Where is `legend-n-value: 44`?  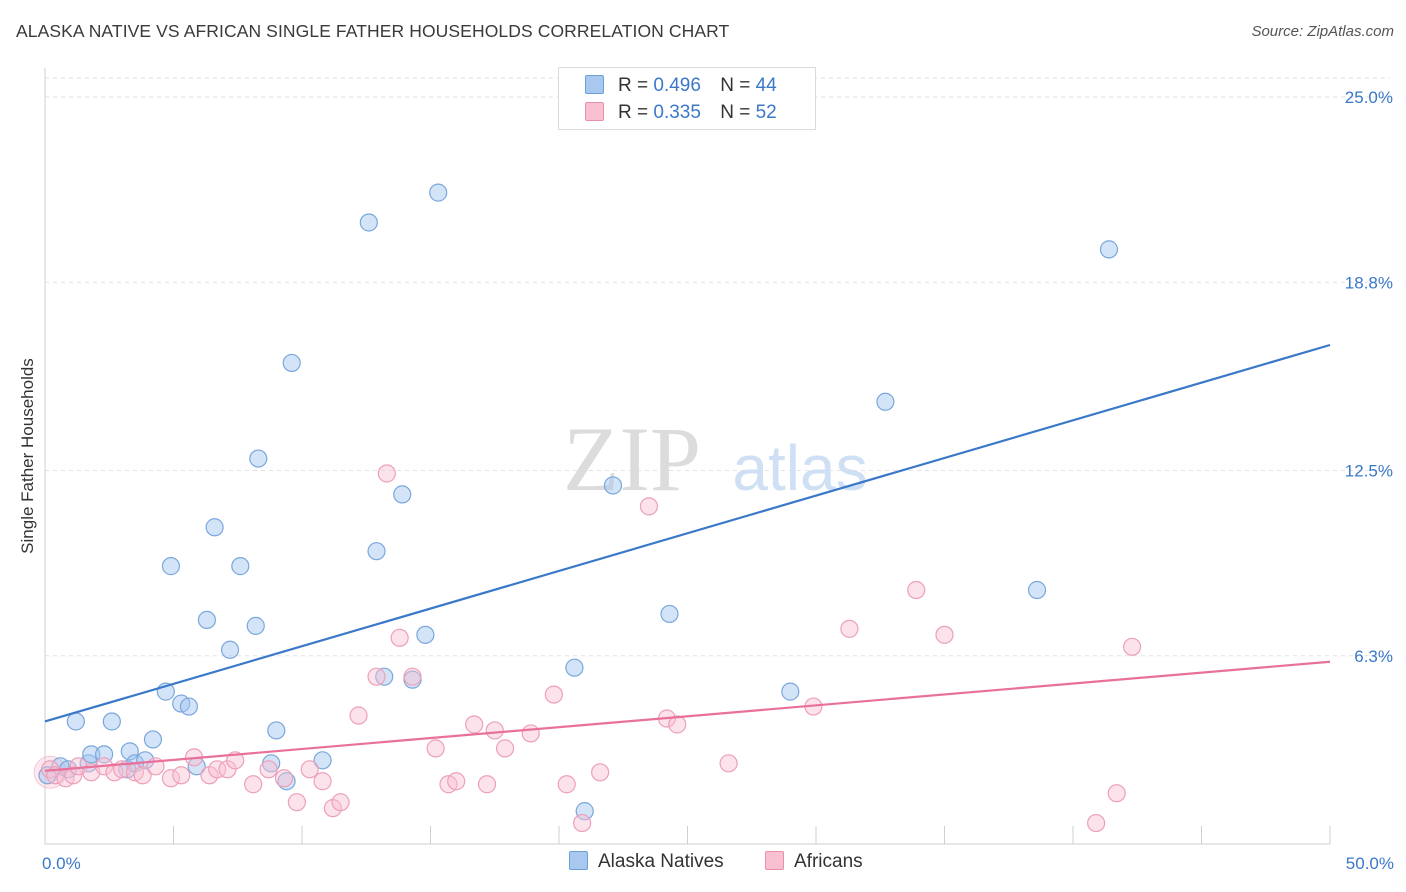 legend-n-value: 44 is located at coordinates (766, 85).